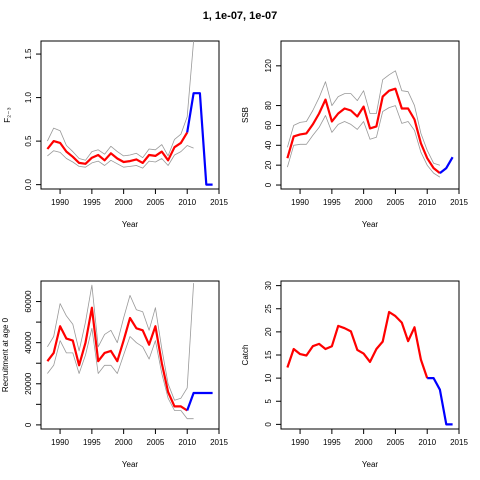 This screenshot has width=480, height=480. What do you see at coordinates (245, 115) in the screenshot?
I see `y-axis-label: SSB` at bounding box center [245, 115].